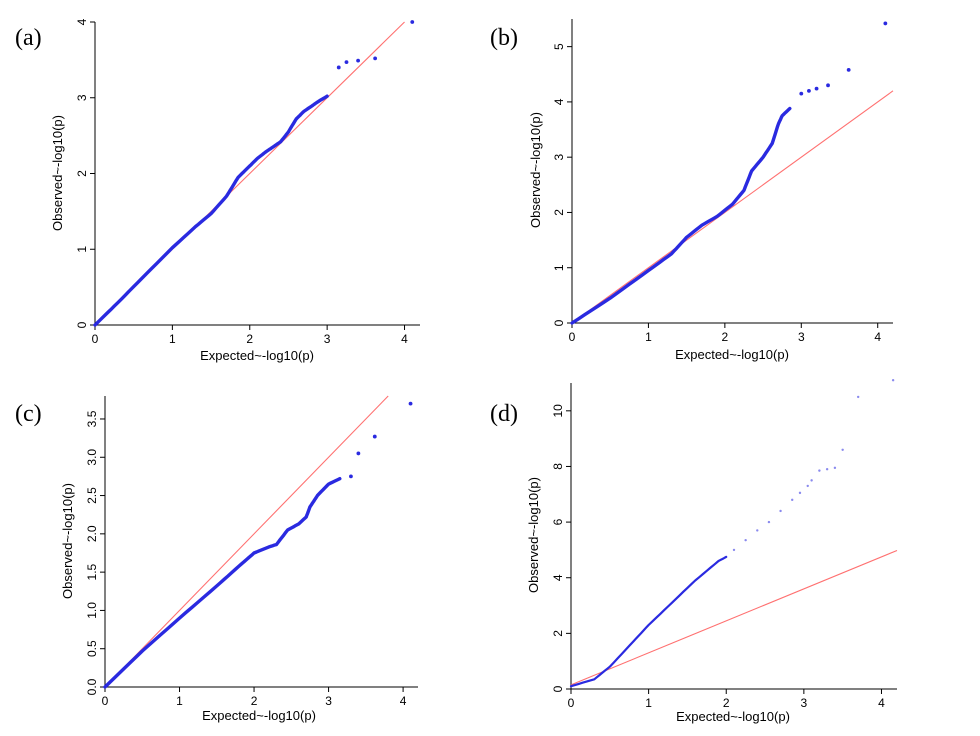 Image resolution: width=980 pixels, height=736 pixels. What do you see at coordinates (92, 533) in the screenshot?
I see `y-tick-label: 2.0` at bounding box center [92, 533].